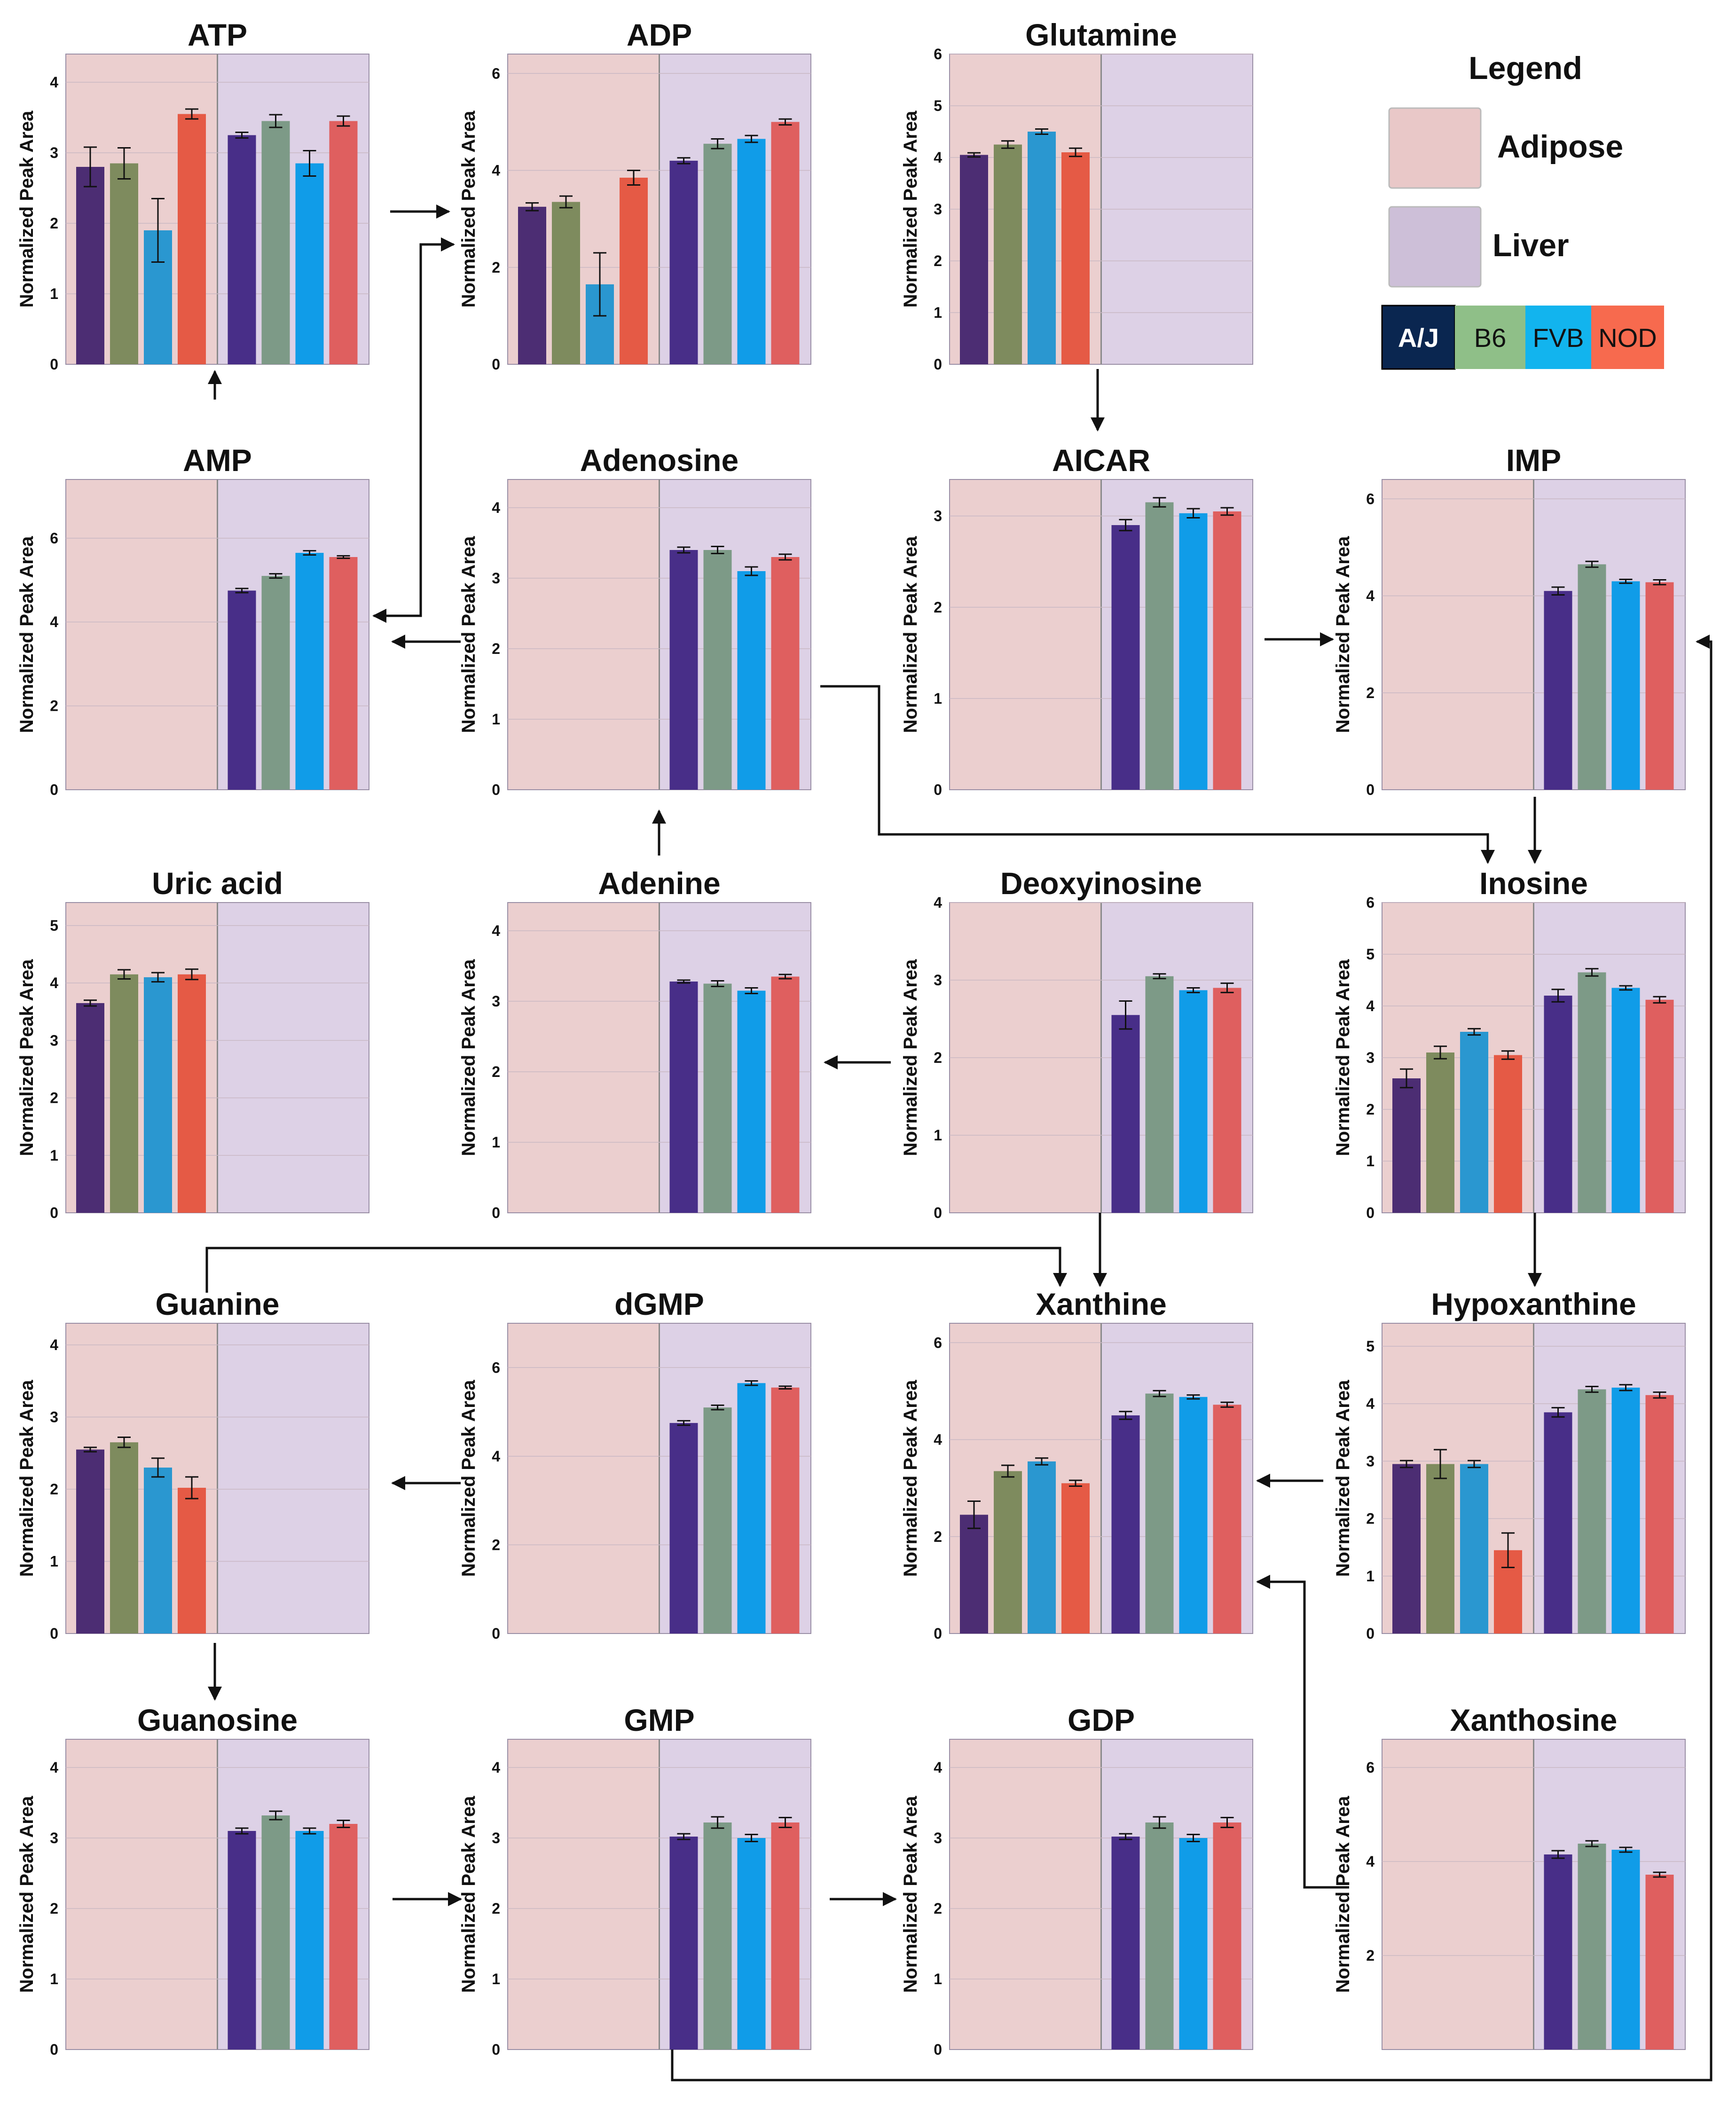  What do you see at coordinates (1522, 210) in the screenshot?
I see `legend: Legend Adipose Liver A/J B6 FVB NOD` at bounding box center [1522, 210].